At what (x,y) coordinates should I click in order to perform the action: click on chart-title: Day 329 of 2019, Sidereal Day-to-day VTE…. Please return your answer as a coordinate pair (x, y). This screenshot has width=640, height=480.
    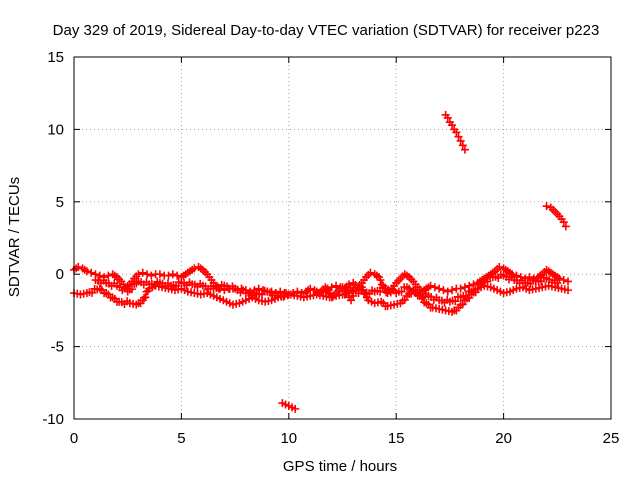
    Looking at the image, I should click on (326, 30).